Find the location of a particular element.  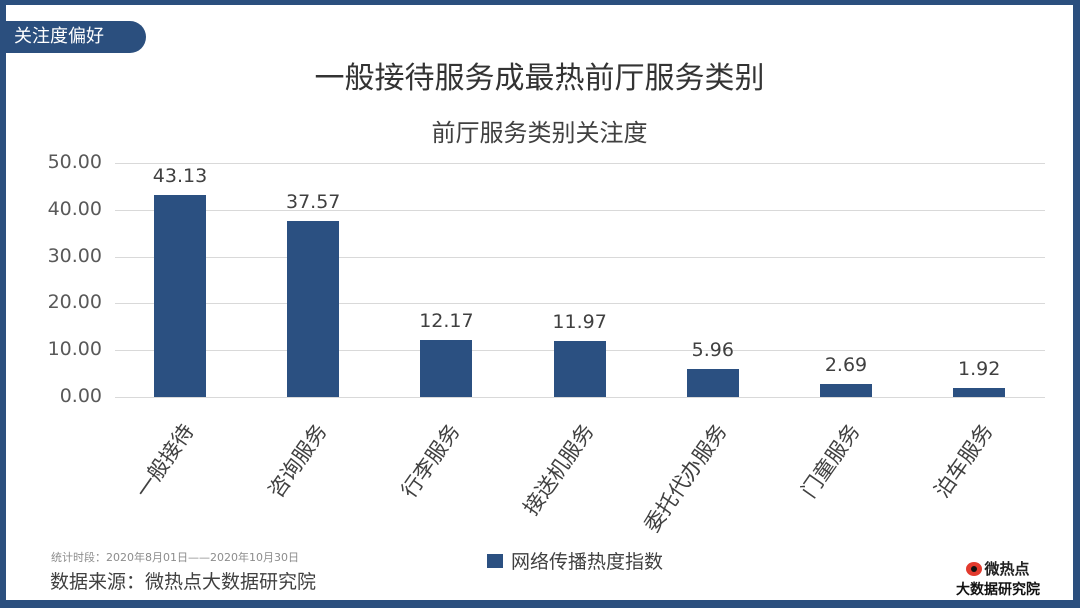

value-label: 43.13 is located at coordinates (180, 176).